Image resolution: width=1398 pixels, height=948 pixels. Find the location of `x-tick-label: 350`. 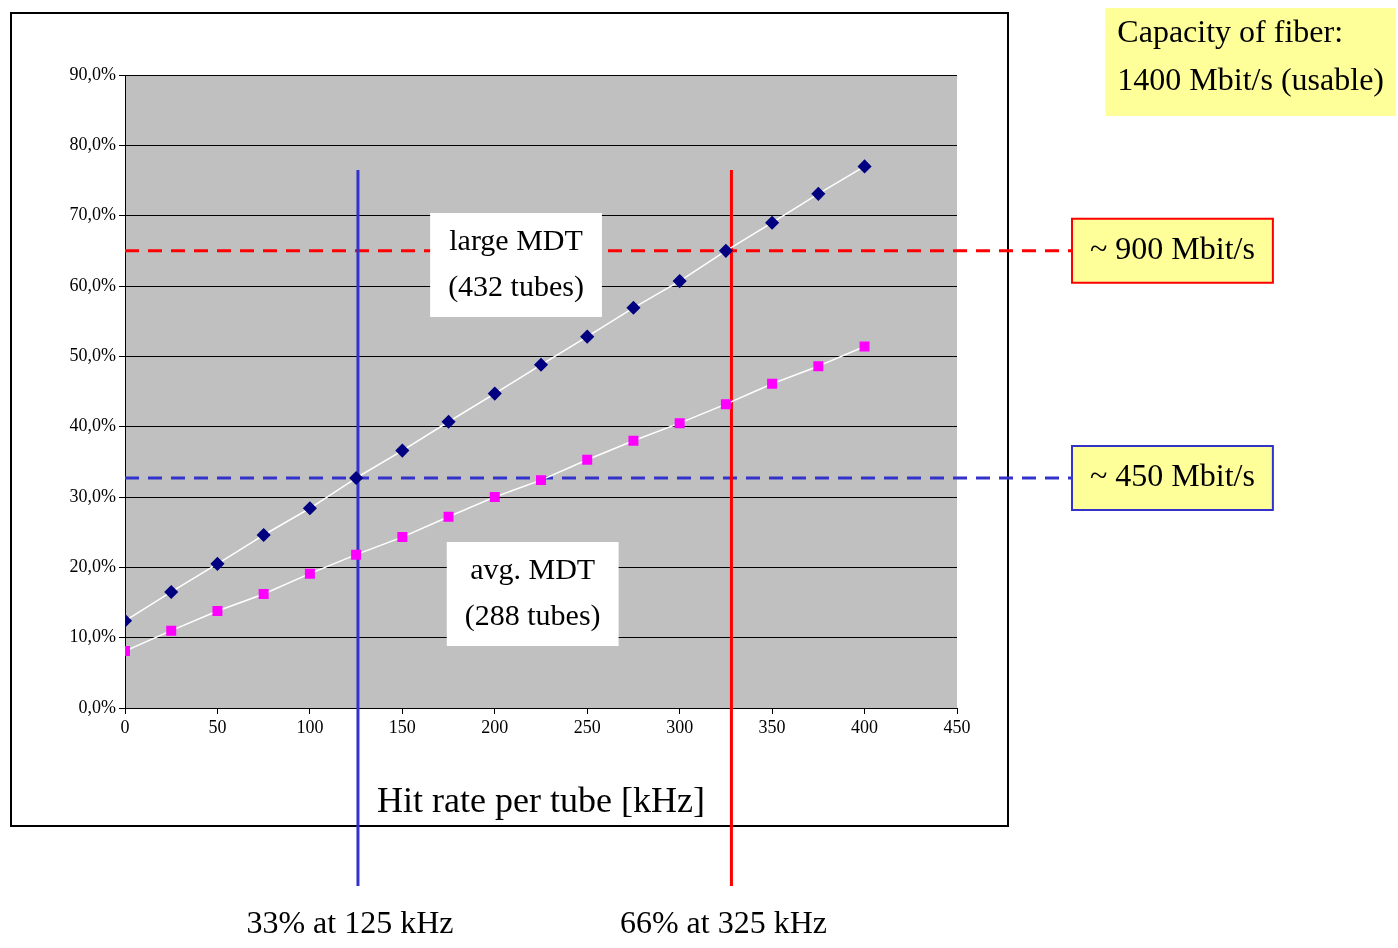

x-tick-label: 350 is located at coordinates (772, 726).